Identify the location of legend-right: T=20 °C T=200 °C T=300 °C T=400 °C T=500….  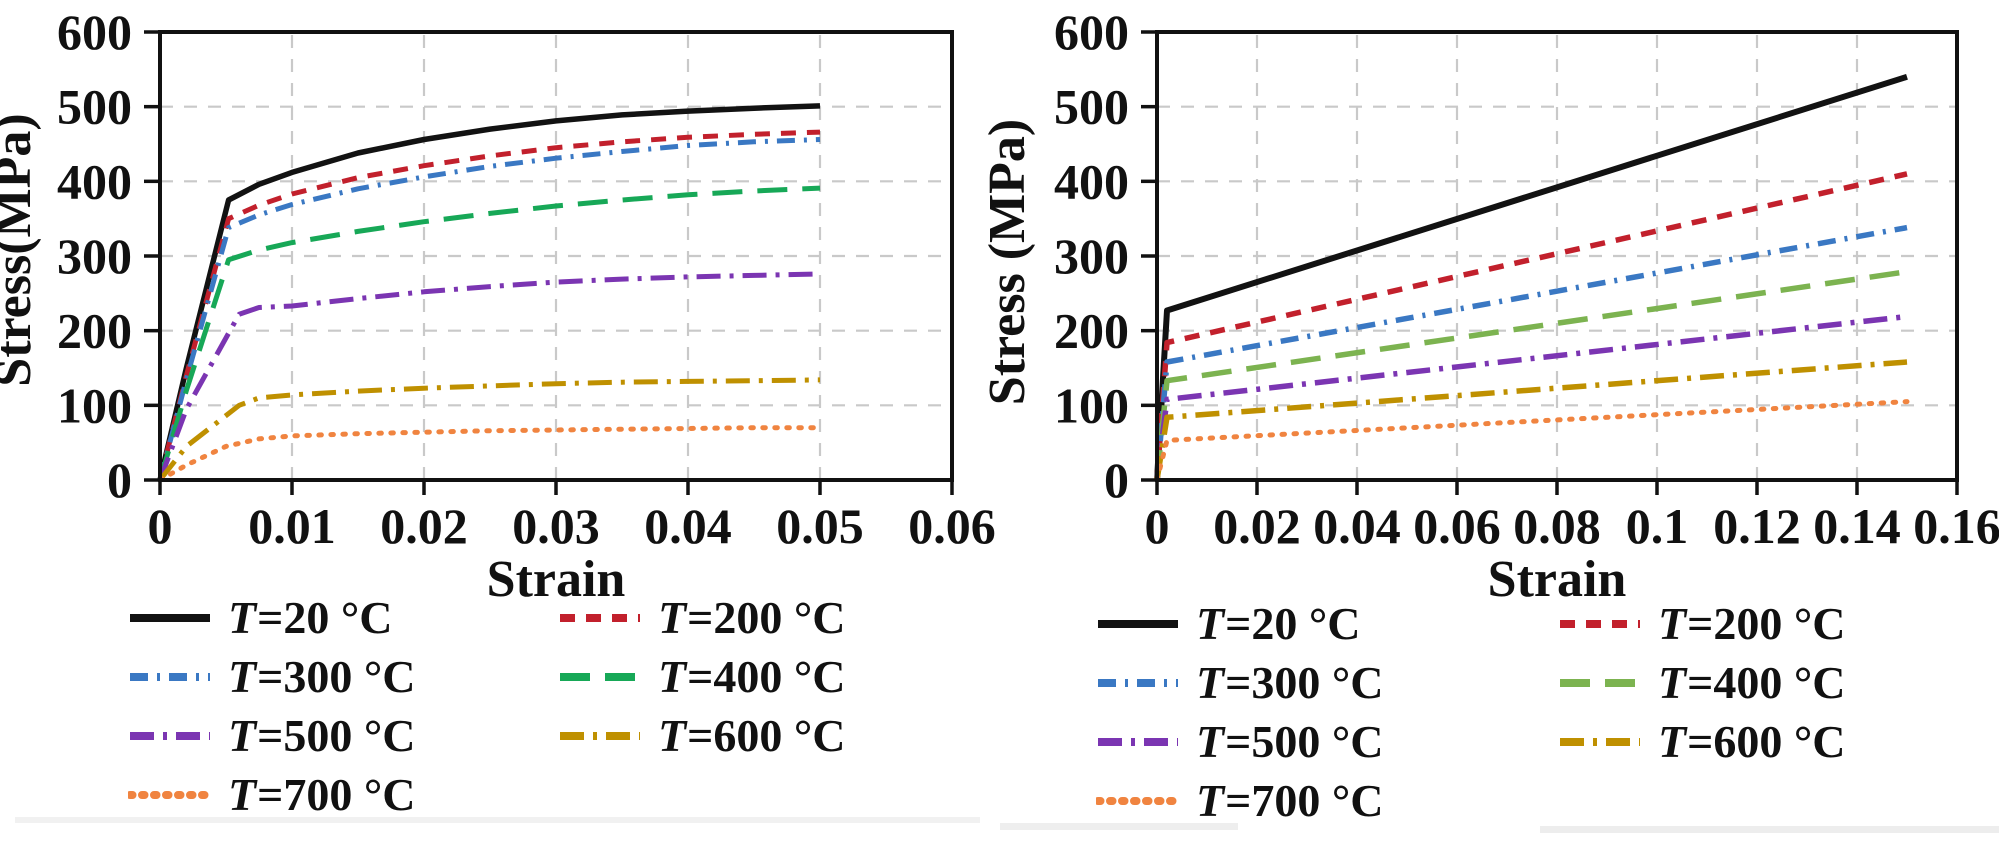
(1470, 712).